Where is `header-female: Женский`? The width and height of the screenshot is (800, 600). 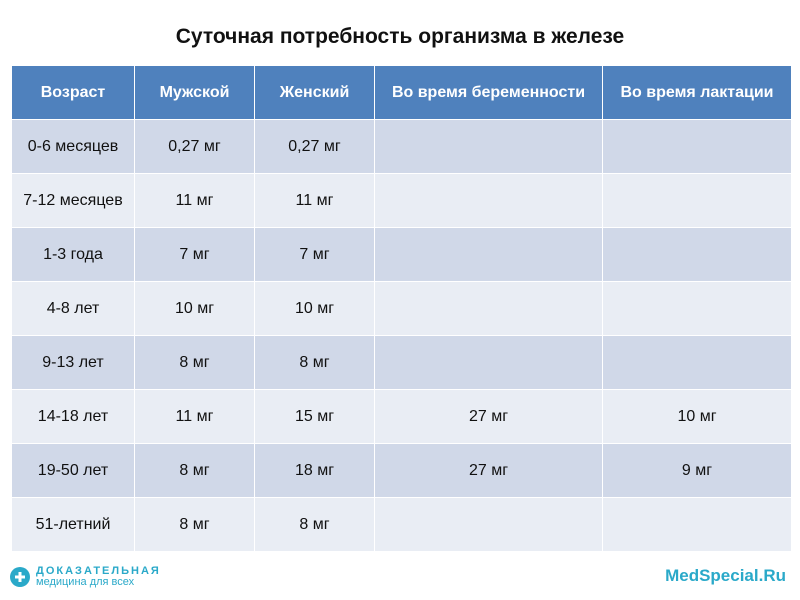
header-female: Женский is located at coordinates (314, 92).